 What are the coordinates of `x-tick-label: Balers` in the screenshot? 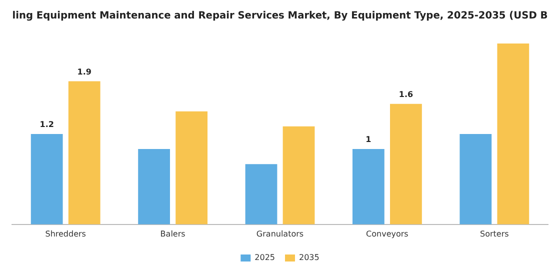 It's located at (173, 233).